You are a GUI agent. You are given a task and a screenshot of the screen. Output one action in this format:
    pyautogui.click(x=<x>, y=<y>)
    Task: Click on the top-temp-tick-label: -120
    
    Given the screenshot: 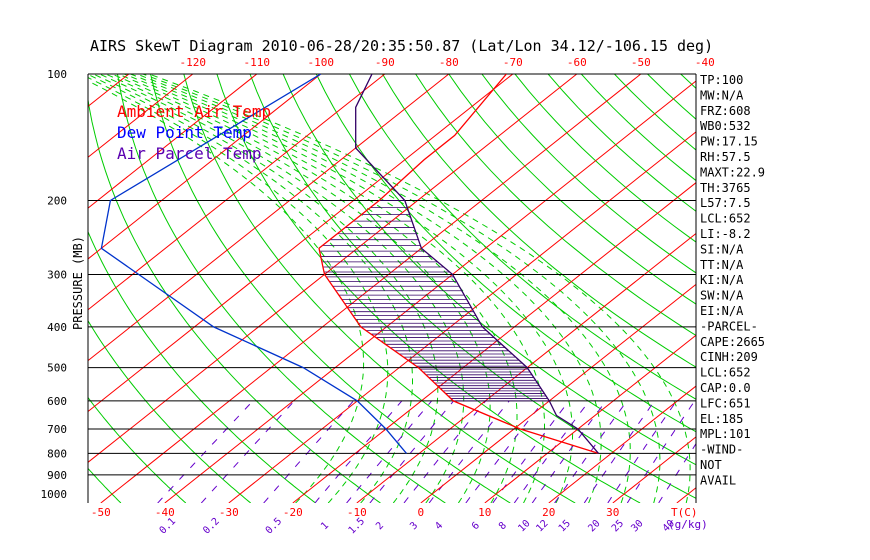 What is the action you would take?
    pyautogui.click(x=193, y=62)
    